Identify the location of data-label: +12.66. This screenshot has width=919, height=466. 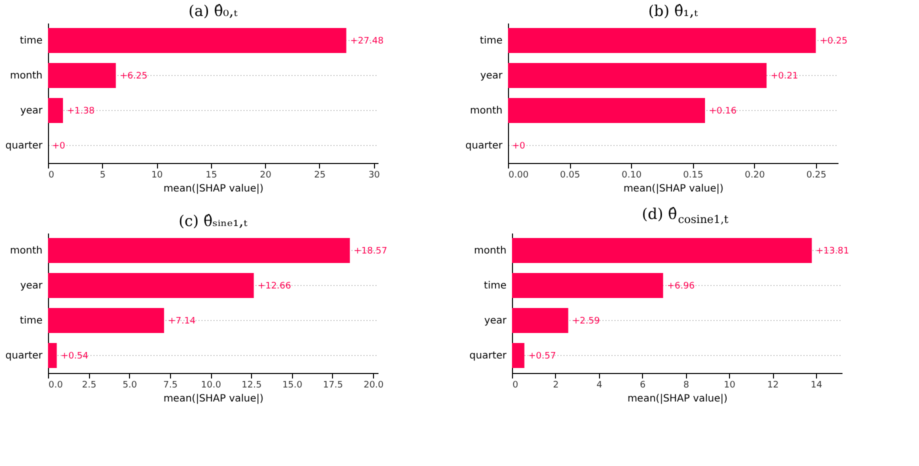
(275, 287).